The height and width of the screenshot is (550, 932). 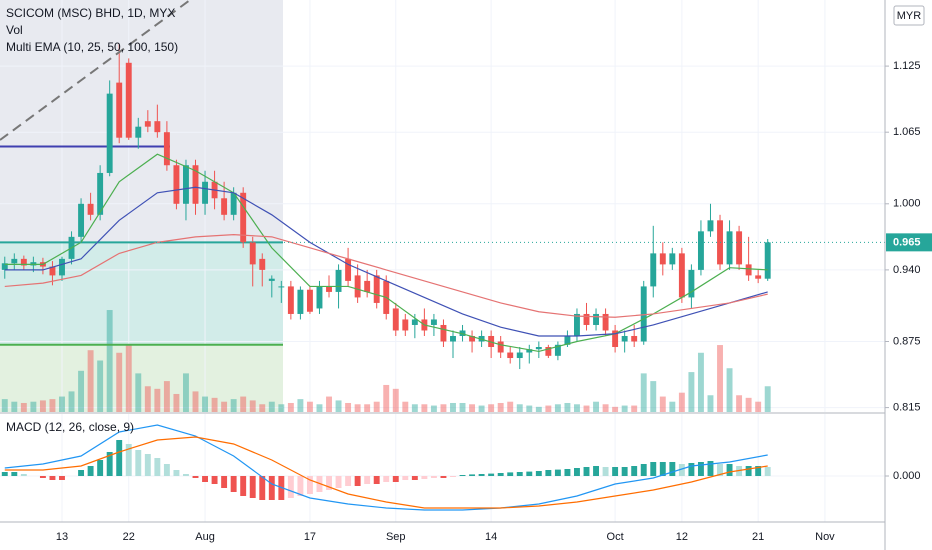 I want to click on currency-label: MYR, so click(x=909, y=16).